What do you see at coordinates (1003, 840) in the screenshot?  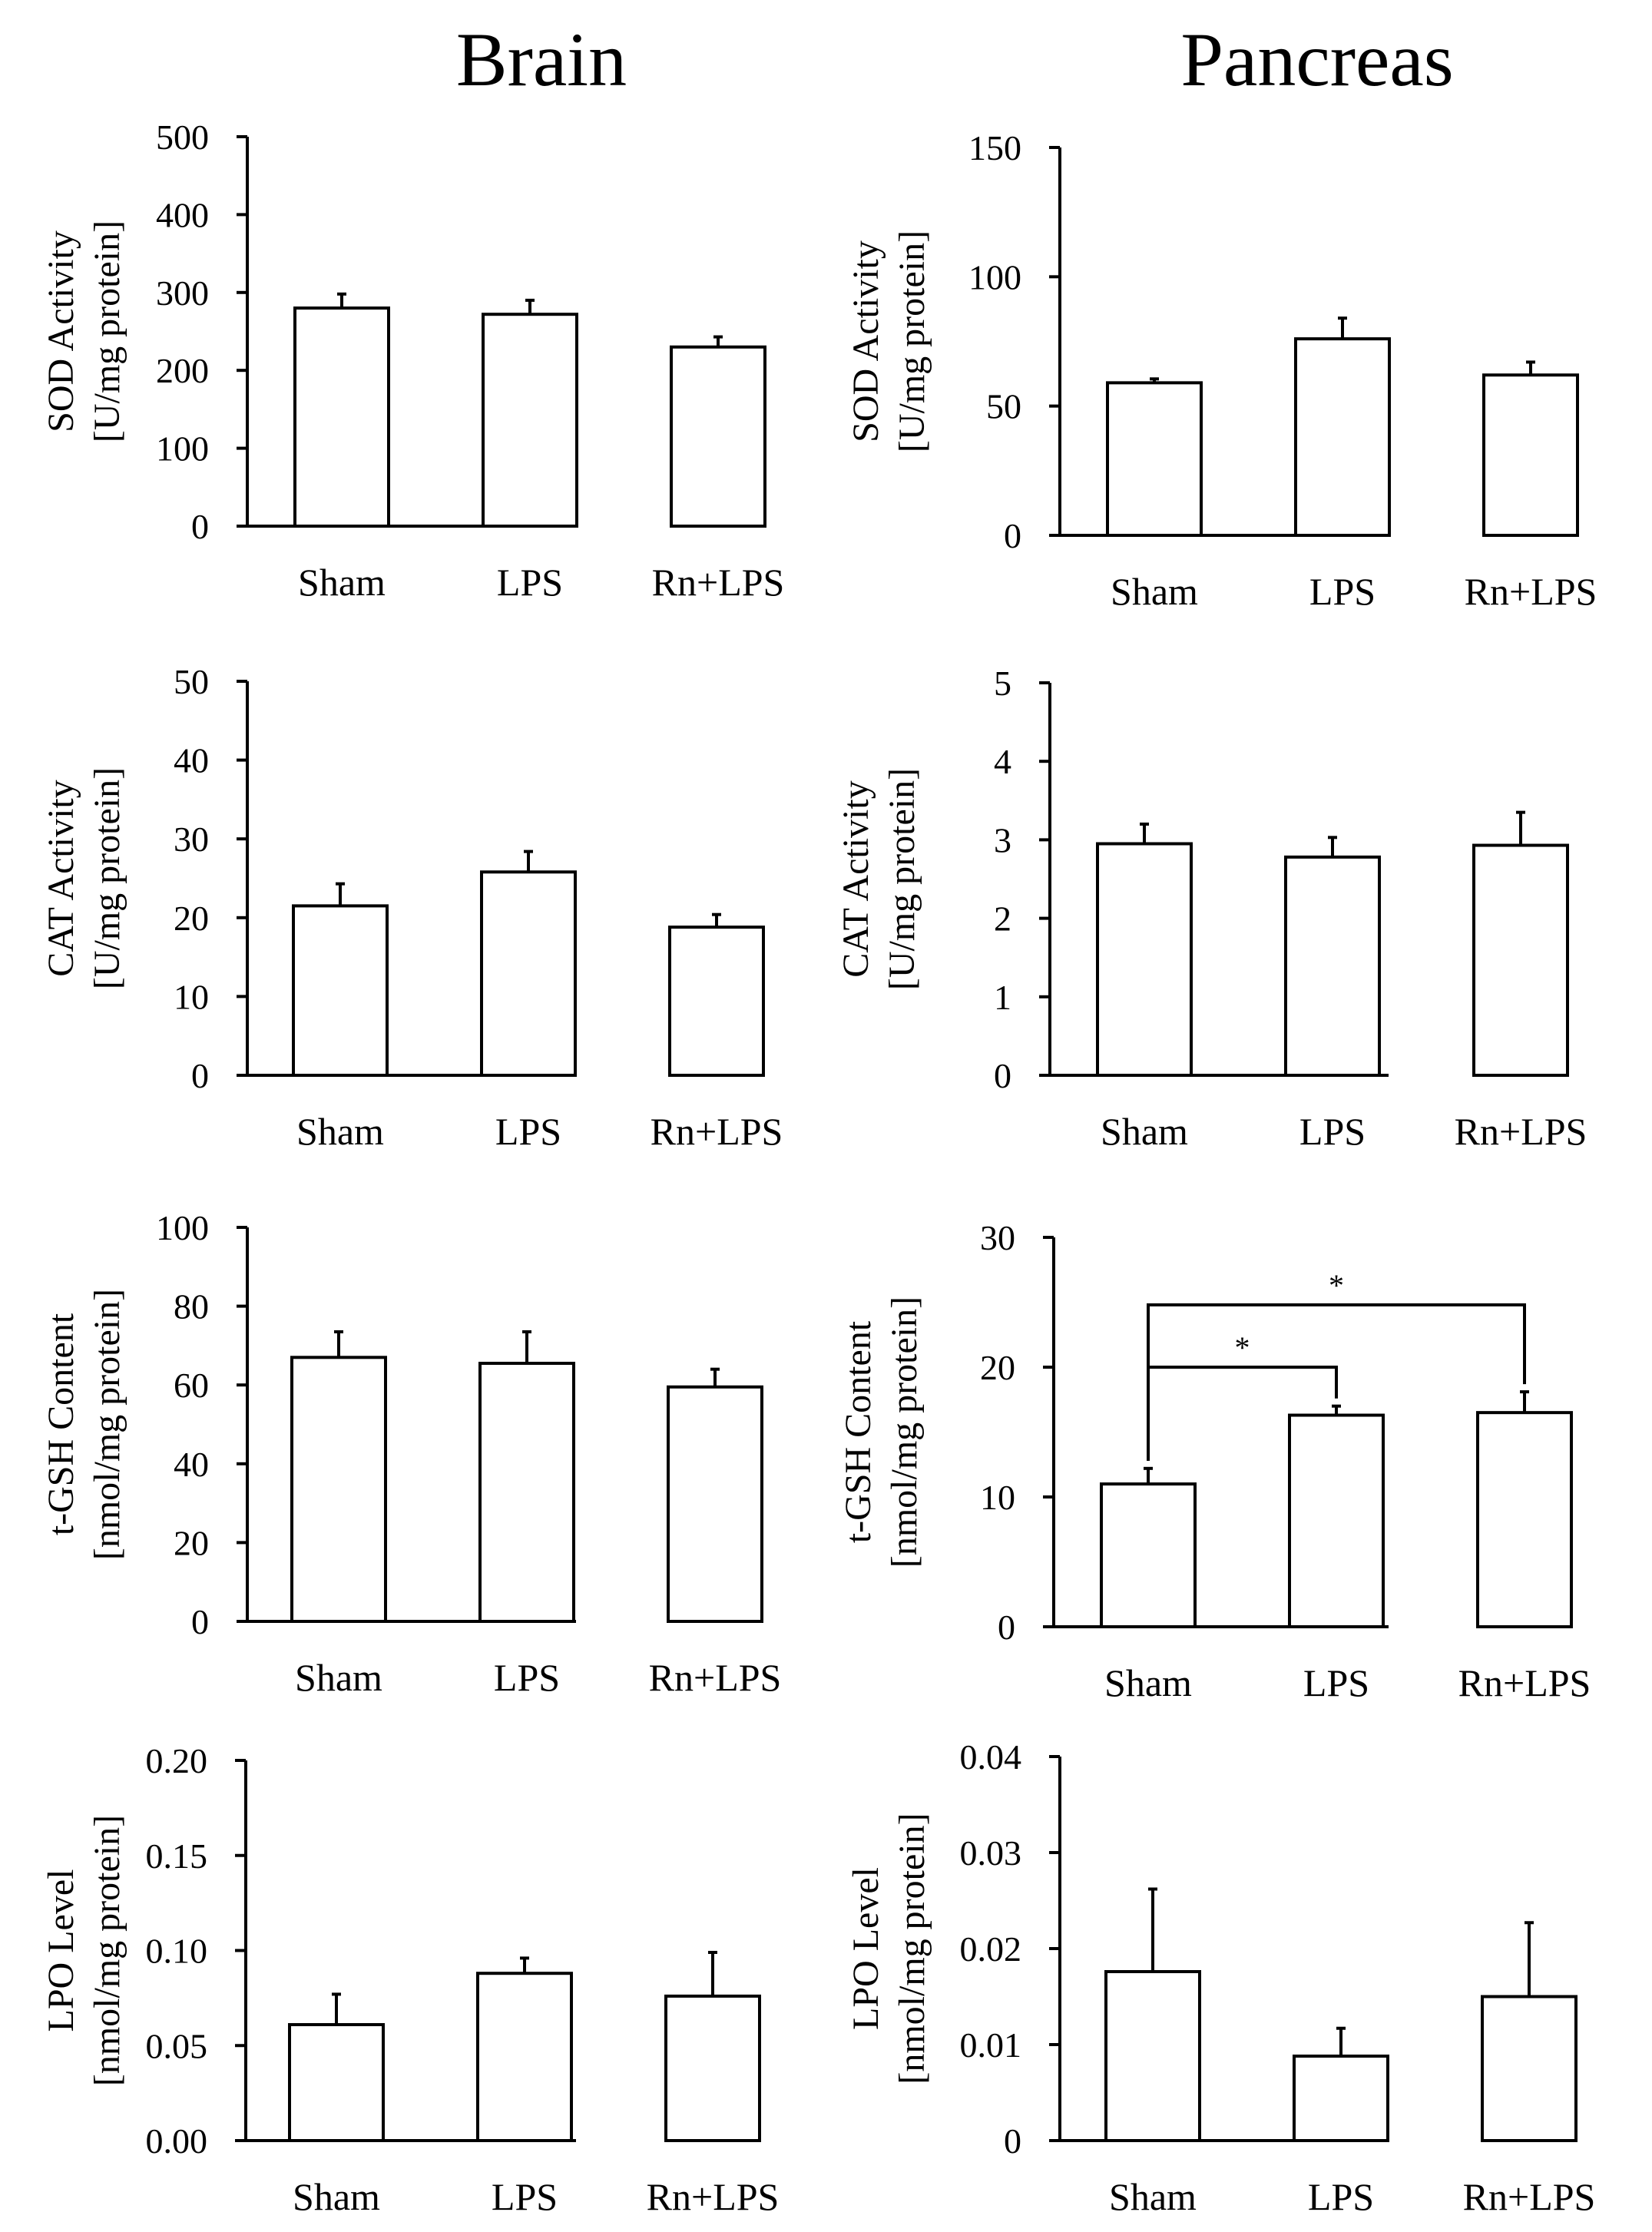 I see `panel4-ytick-label: 3` at bounding box center [1003, 840].